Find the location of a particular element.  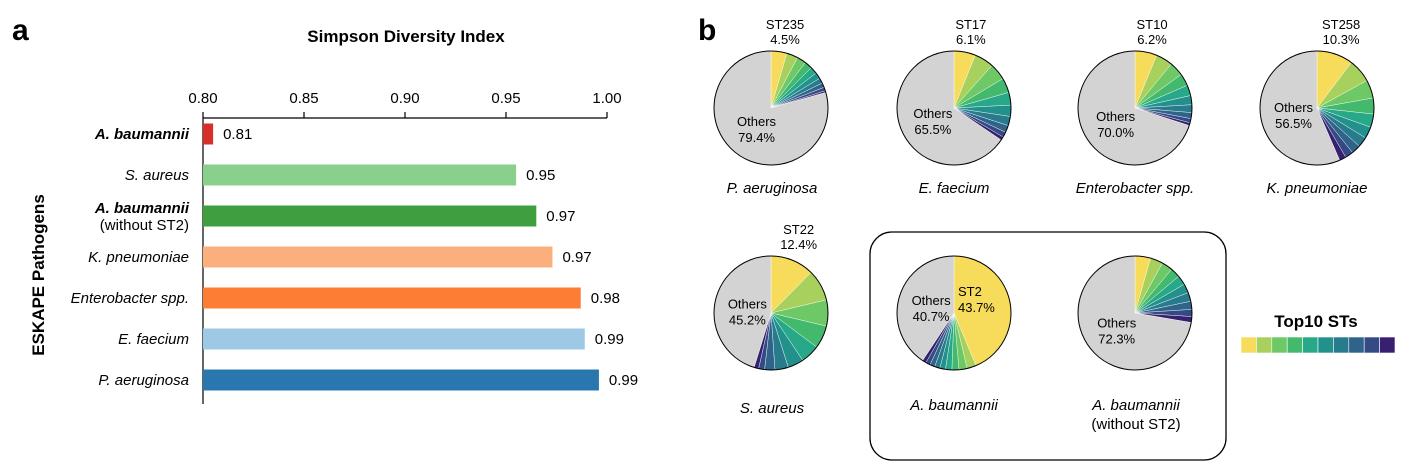

highlight-box is located at coordinates (1048, 346).